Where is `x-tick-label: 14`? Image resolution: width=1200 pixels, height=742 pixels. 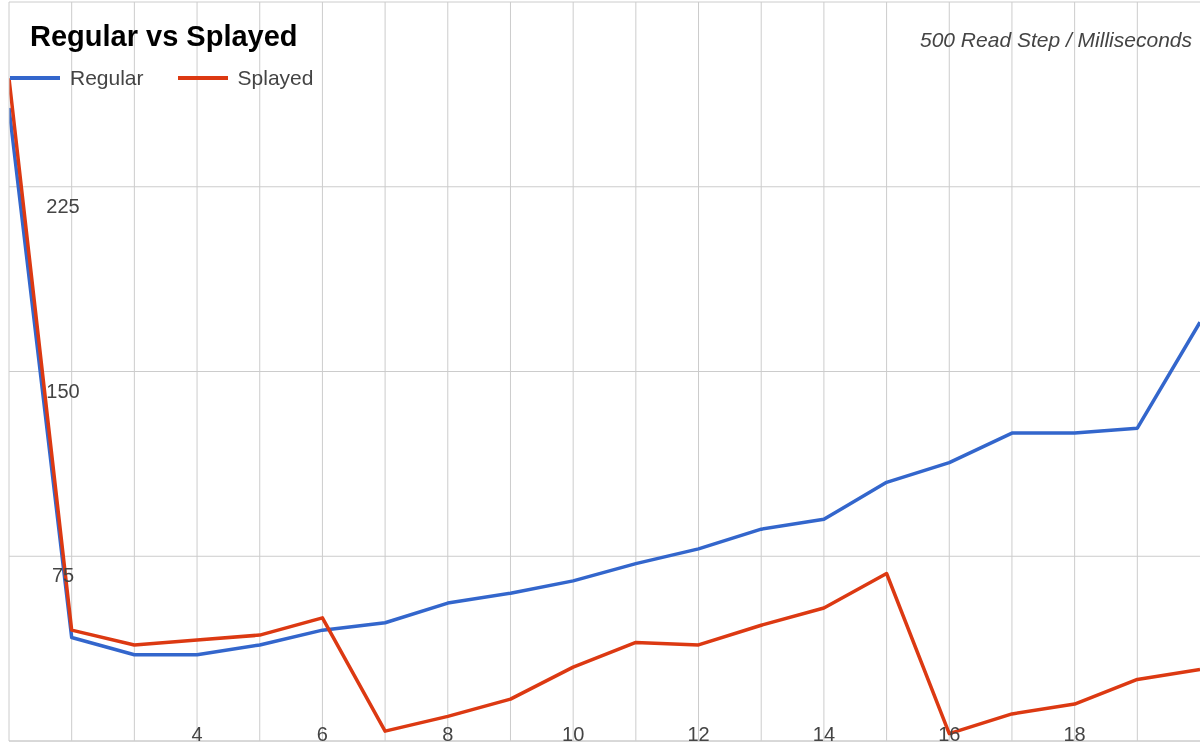 x-tick-label: 14 is located at coordinates (824, 732).